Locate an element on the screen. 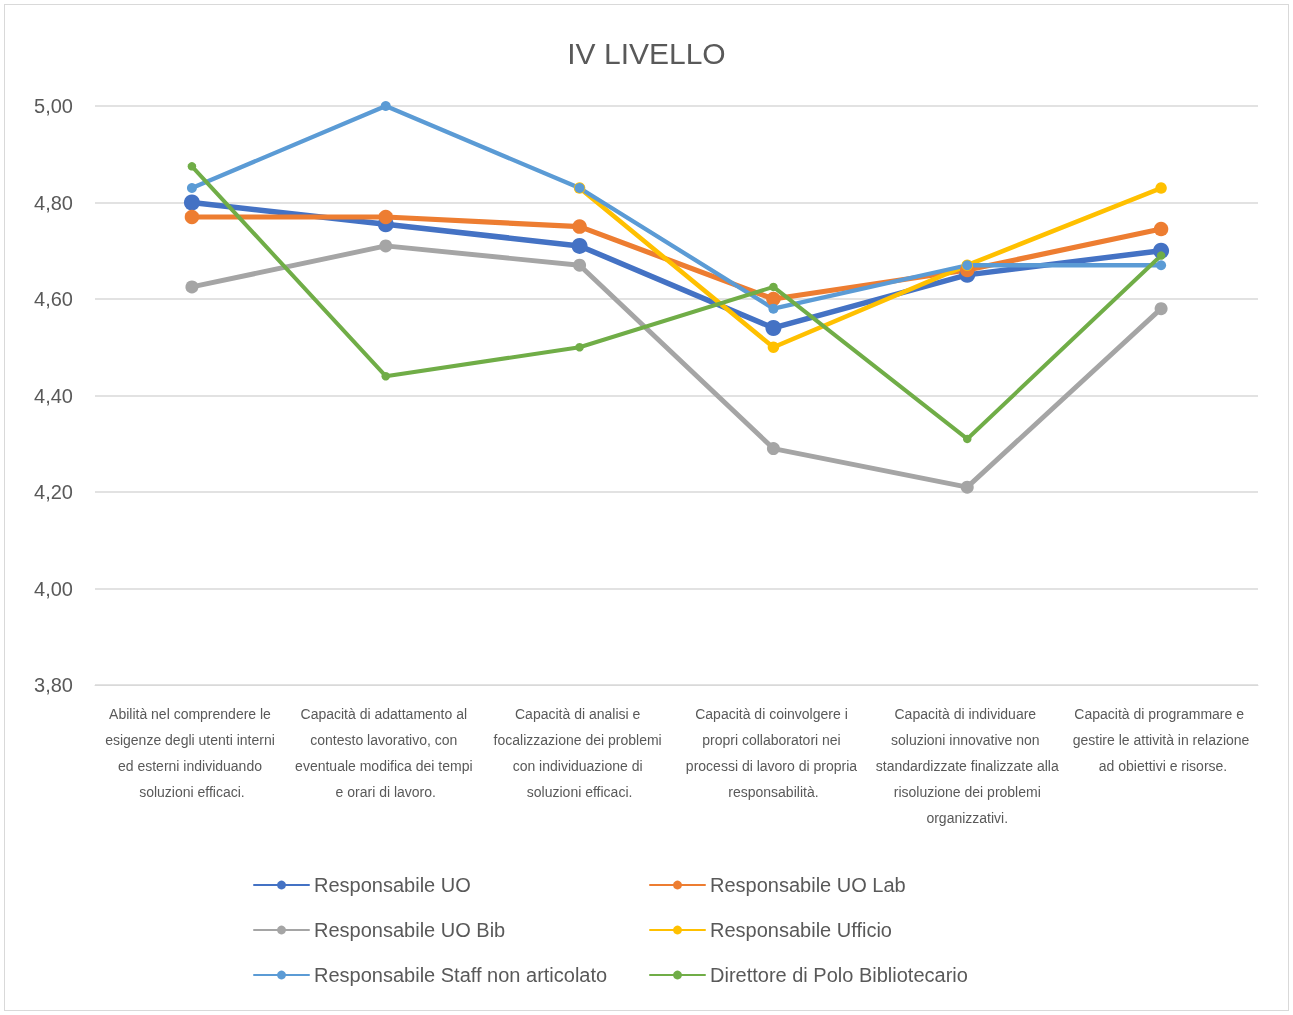 Image resolution: width=1293 pixels, height=1015 pixels. x-tick-label: Capacità di coinvolgere i propri collaboratori nei processi di lavoro di propria responsabilità. is located at coordinates (773, 753).